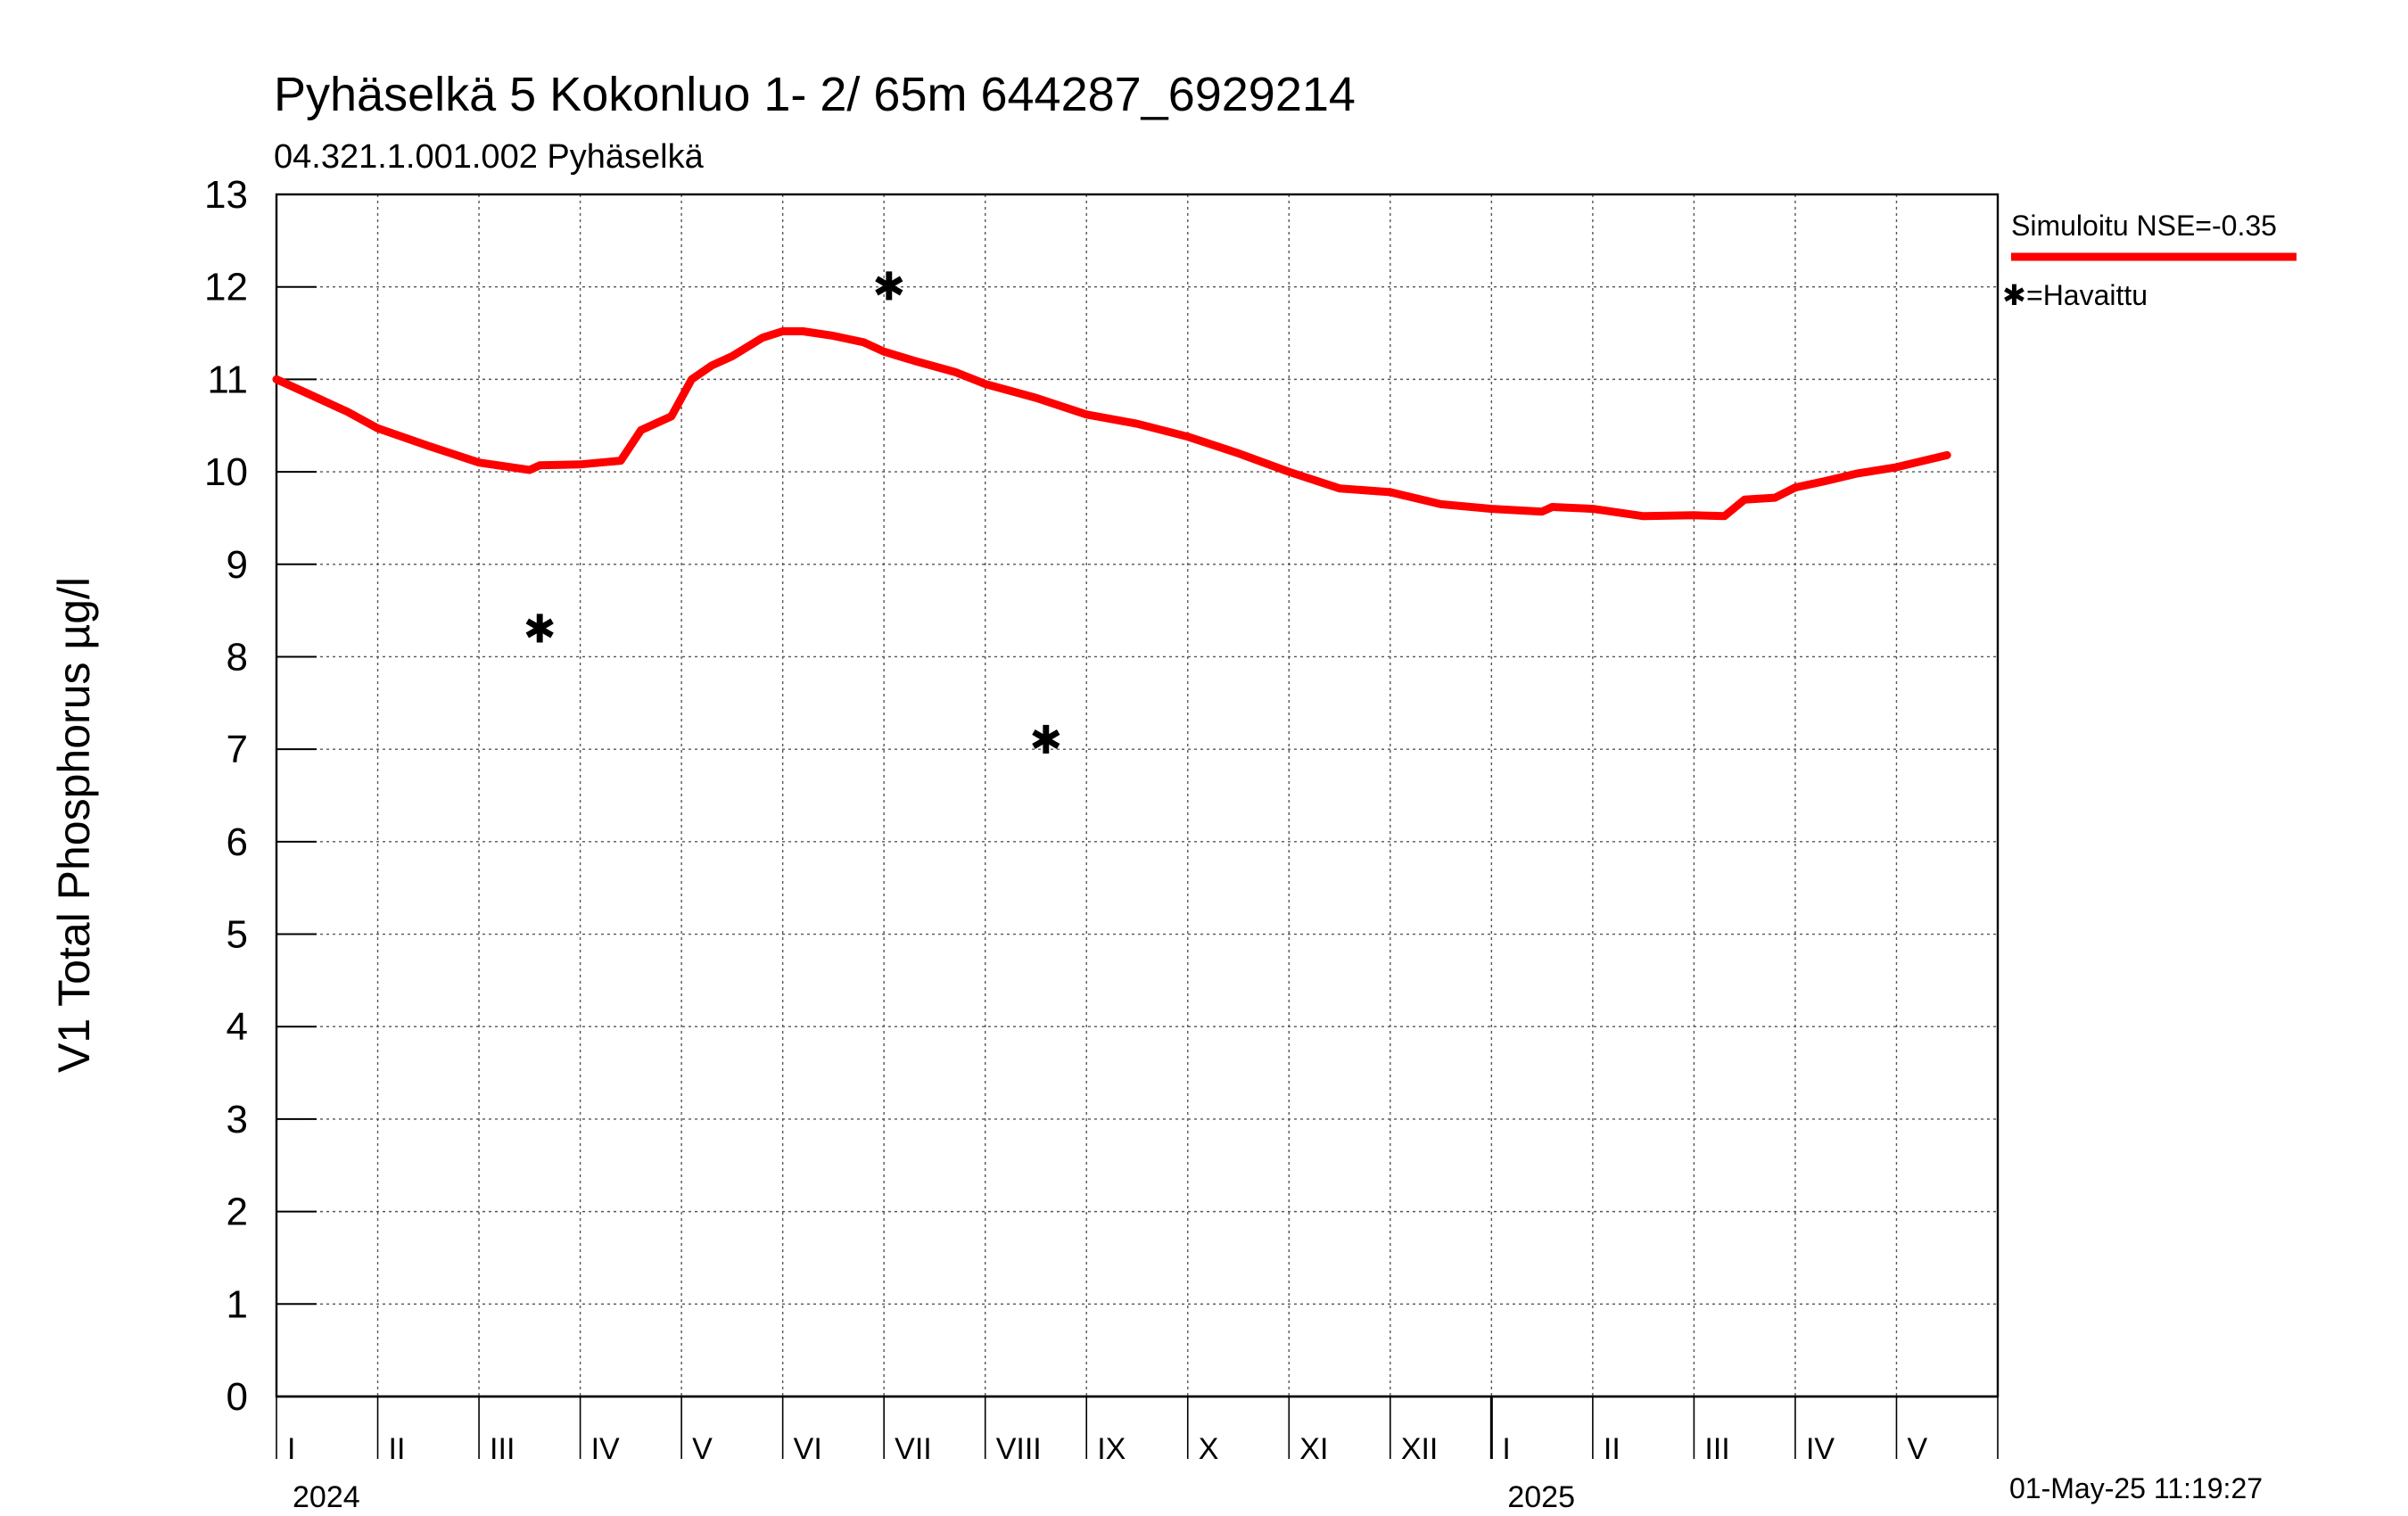 Image resolution: width=2408 pixels, height=1516 pixels. What do you see at coordinates (2014, 295) in the screenshot?
I see `legend-observed-marker: ✱` at bounding box center [2014, 295].